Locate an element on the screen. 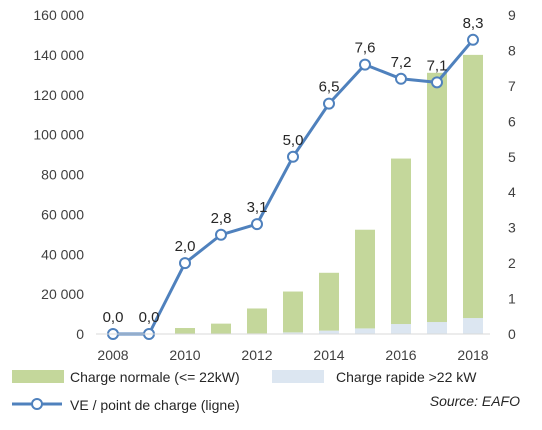 Image resolution: width=542 pixels, height=430 pixels. data-label-2008: 0,0 is located at coordinates (113, 317).